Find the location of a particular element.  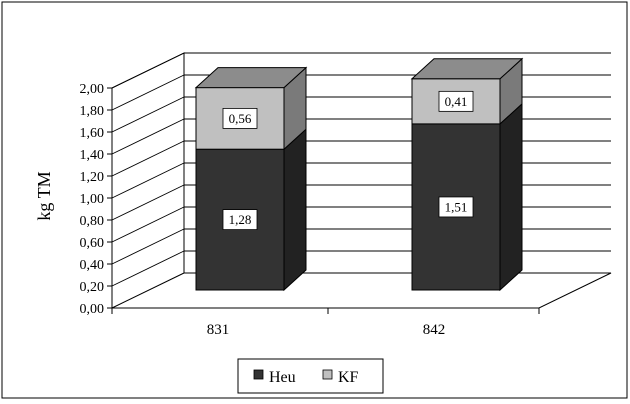

legend-label-kf: KF is located at coordinates (348, 377).